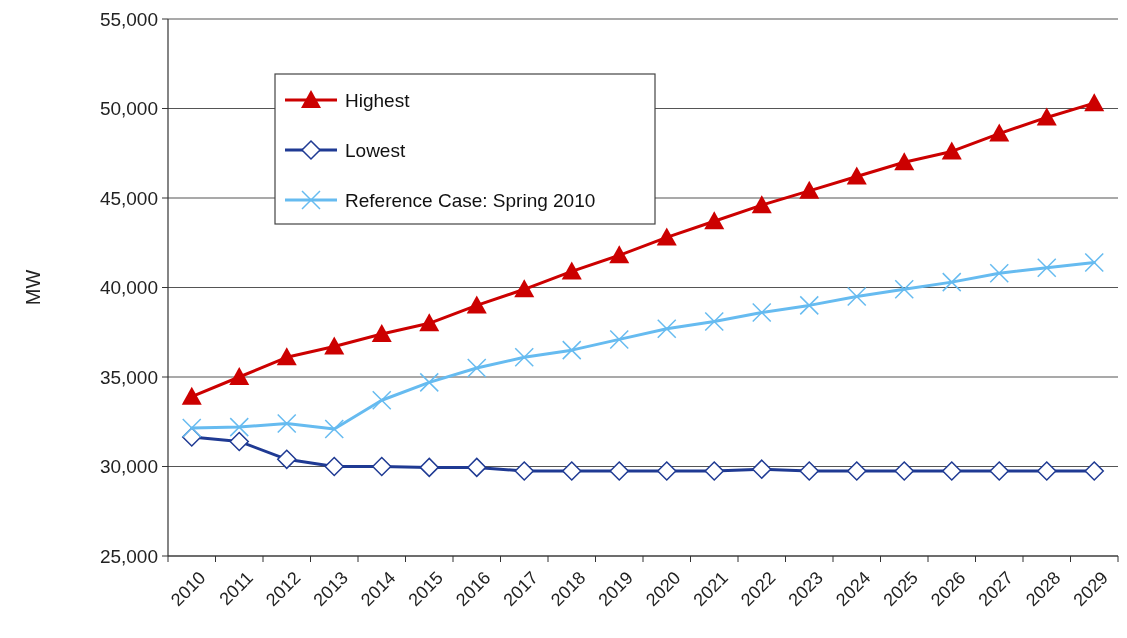 Image resolution: width=1127 pixels, height=638 pixels. I want to click on legend-label: Highest, so click(378, 100).